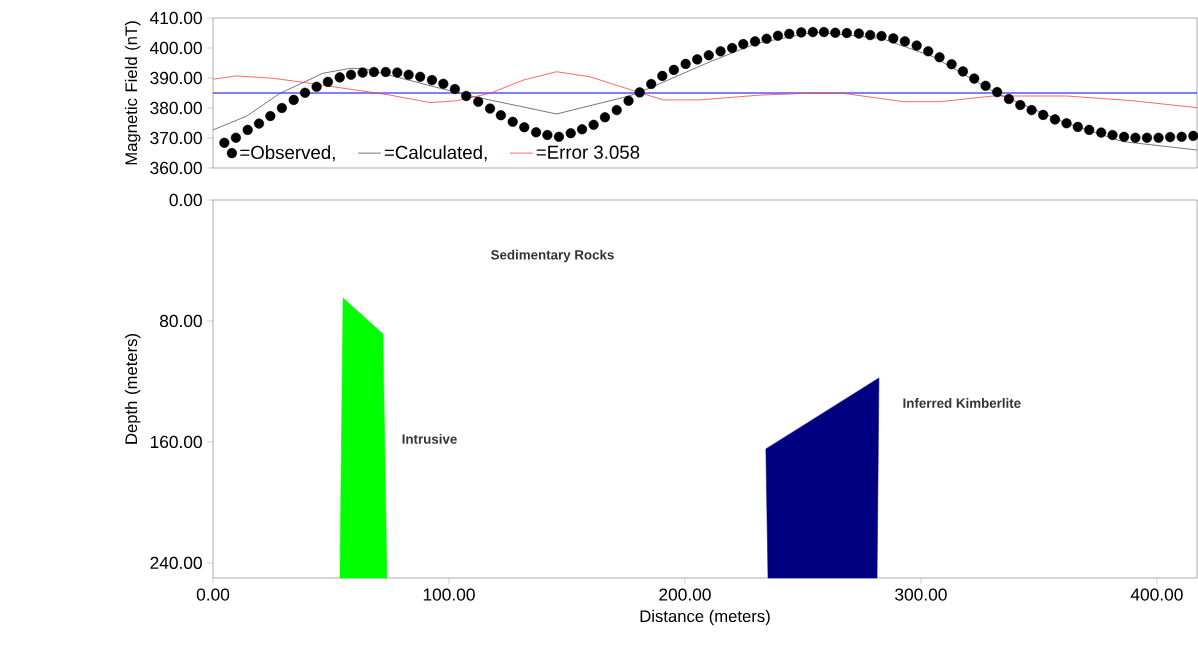  I want to click on y-tick-label: 380.00, so click(176, 108).